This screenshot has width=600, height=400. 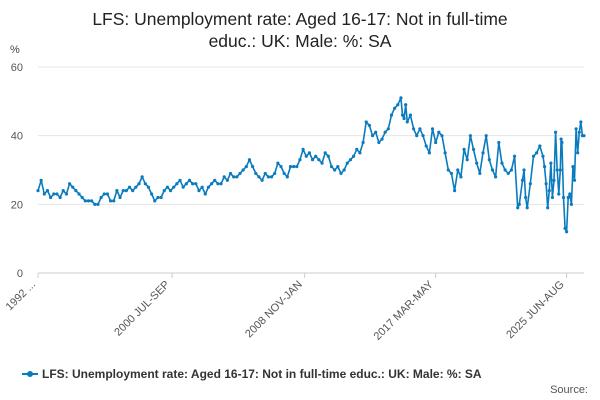 What do you see at coordinates (17, 205) in the screenshot?
I see `y-tick-label: 20` at bounding box center [17, 205].